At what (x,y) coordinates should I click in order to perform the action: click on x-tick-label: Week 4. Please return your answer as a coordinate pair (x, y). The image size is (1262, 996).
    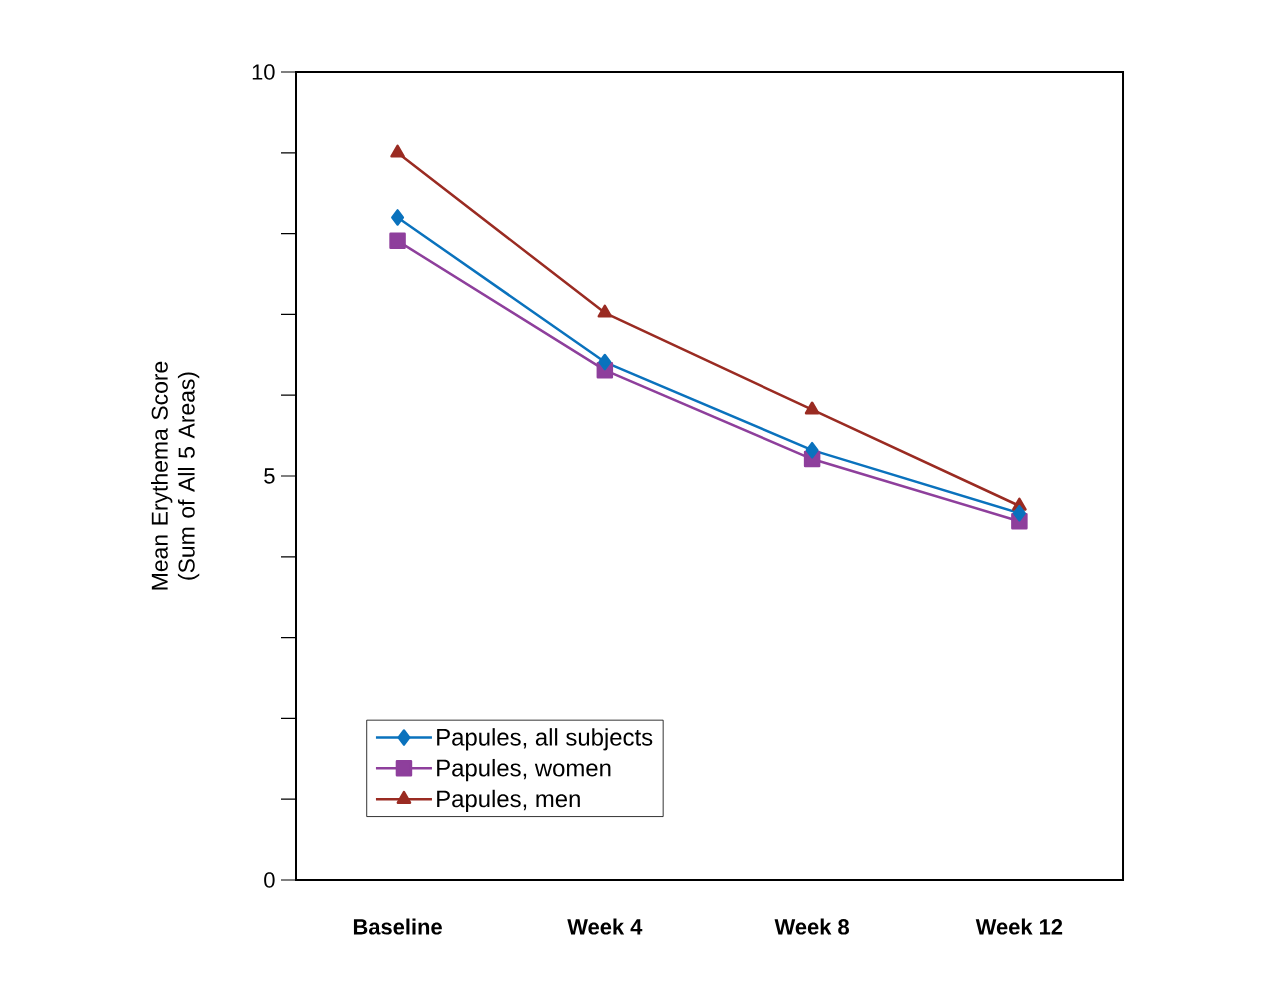
    Looking at the image, I should click on (605, 926).